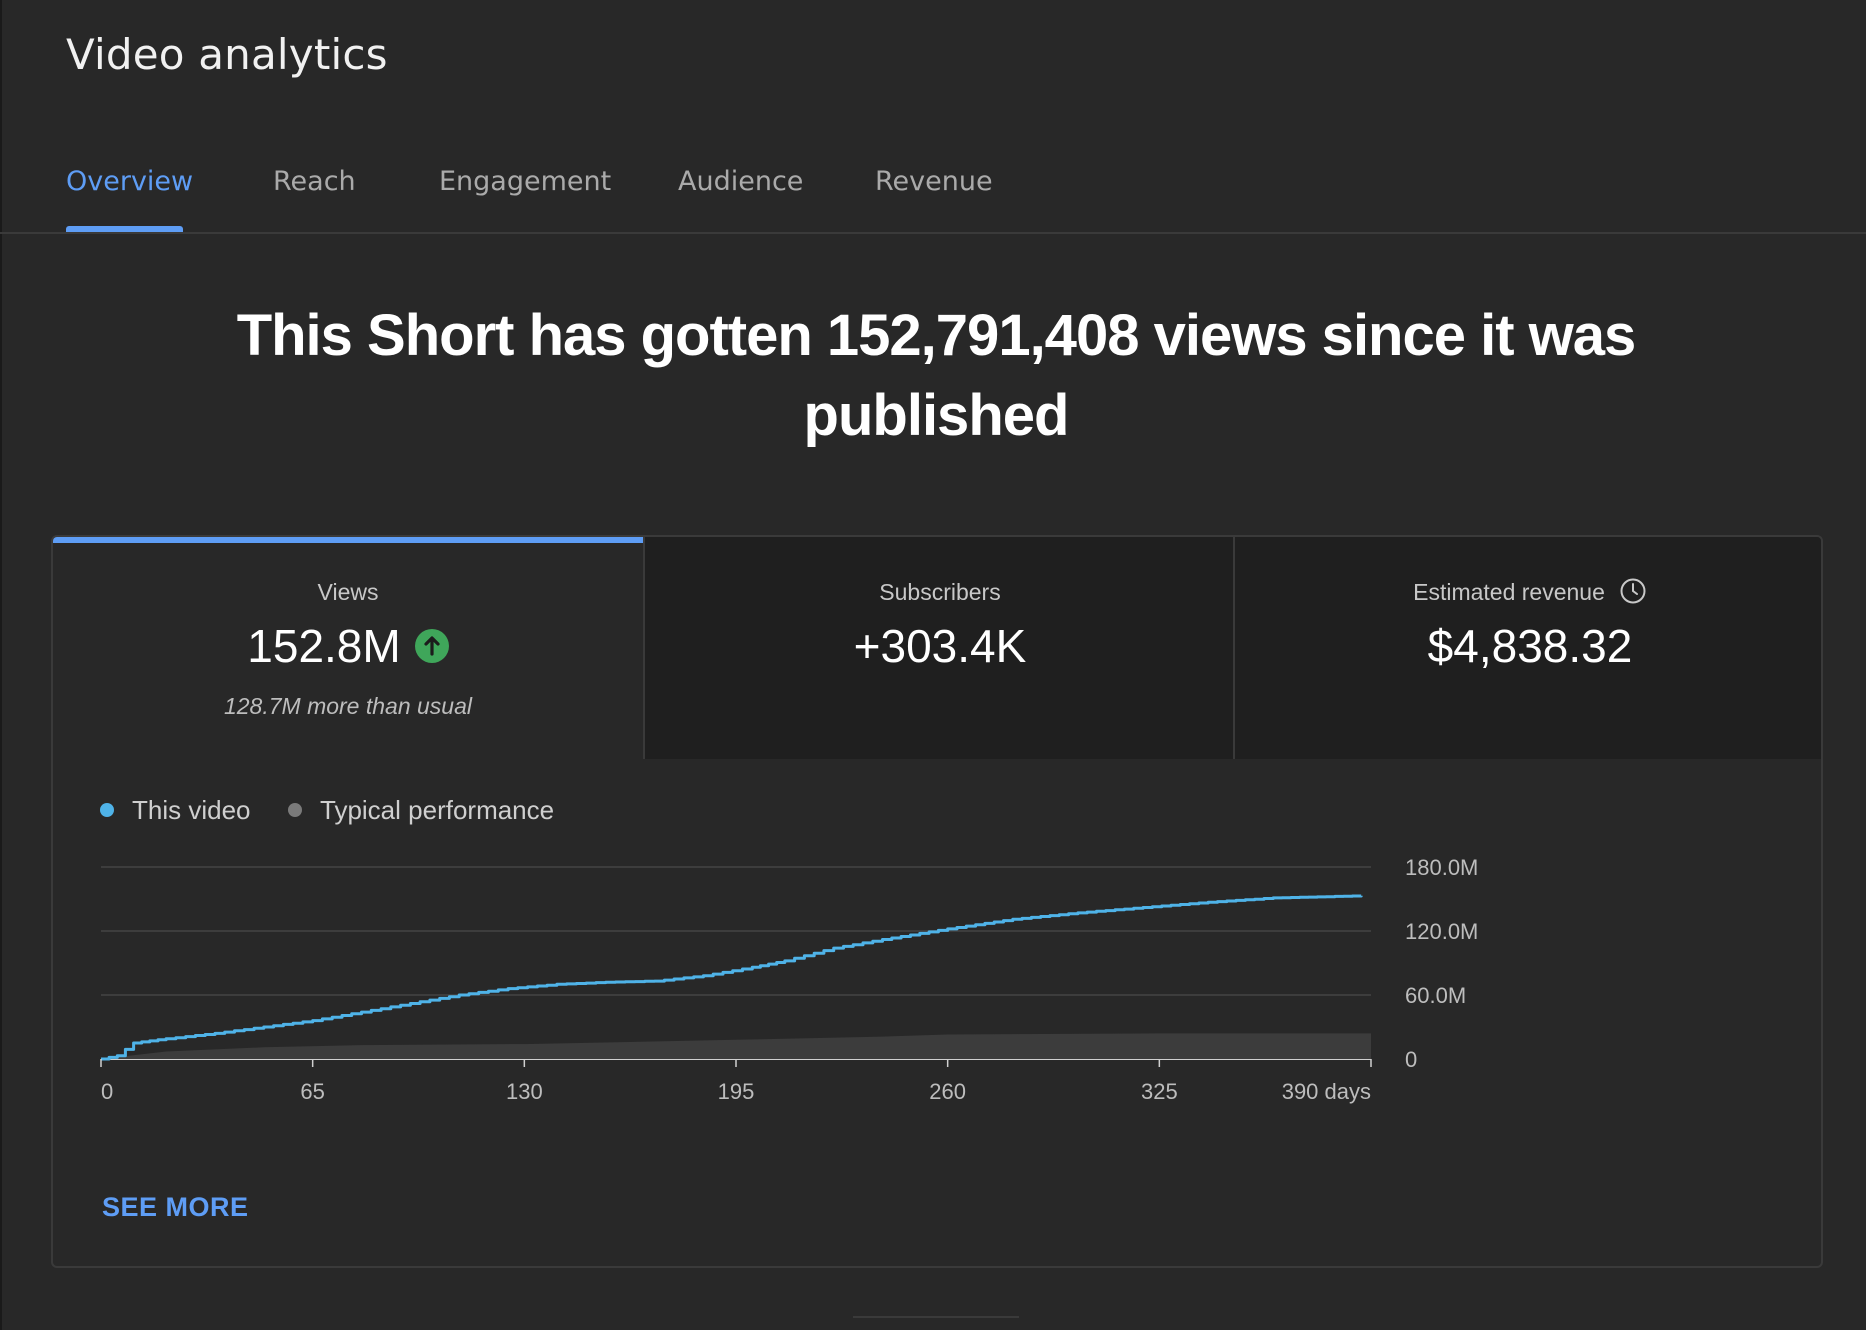 Image resolution: width=1866 pixels, height=1330 pixels. I want to click on metric-views-value: 152.8M, so click(324, 646).